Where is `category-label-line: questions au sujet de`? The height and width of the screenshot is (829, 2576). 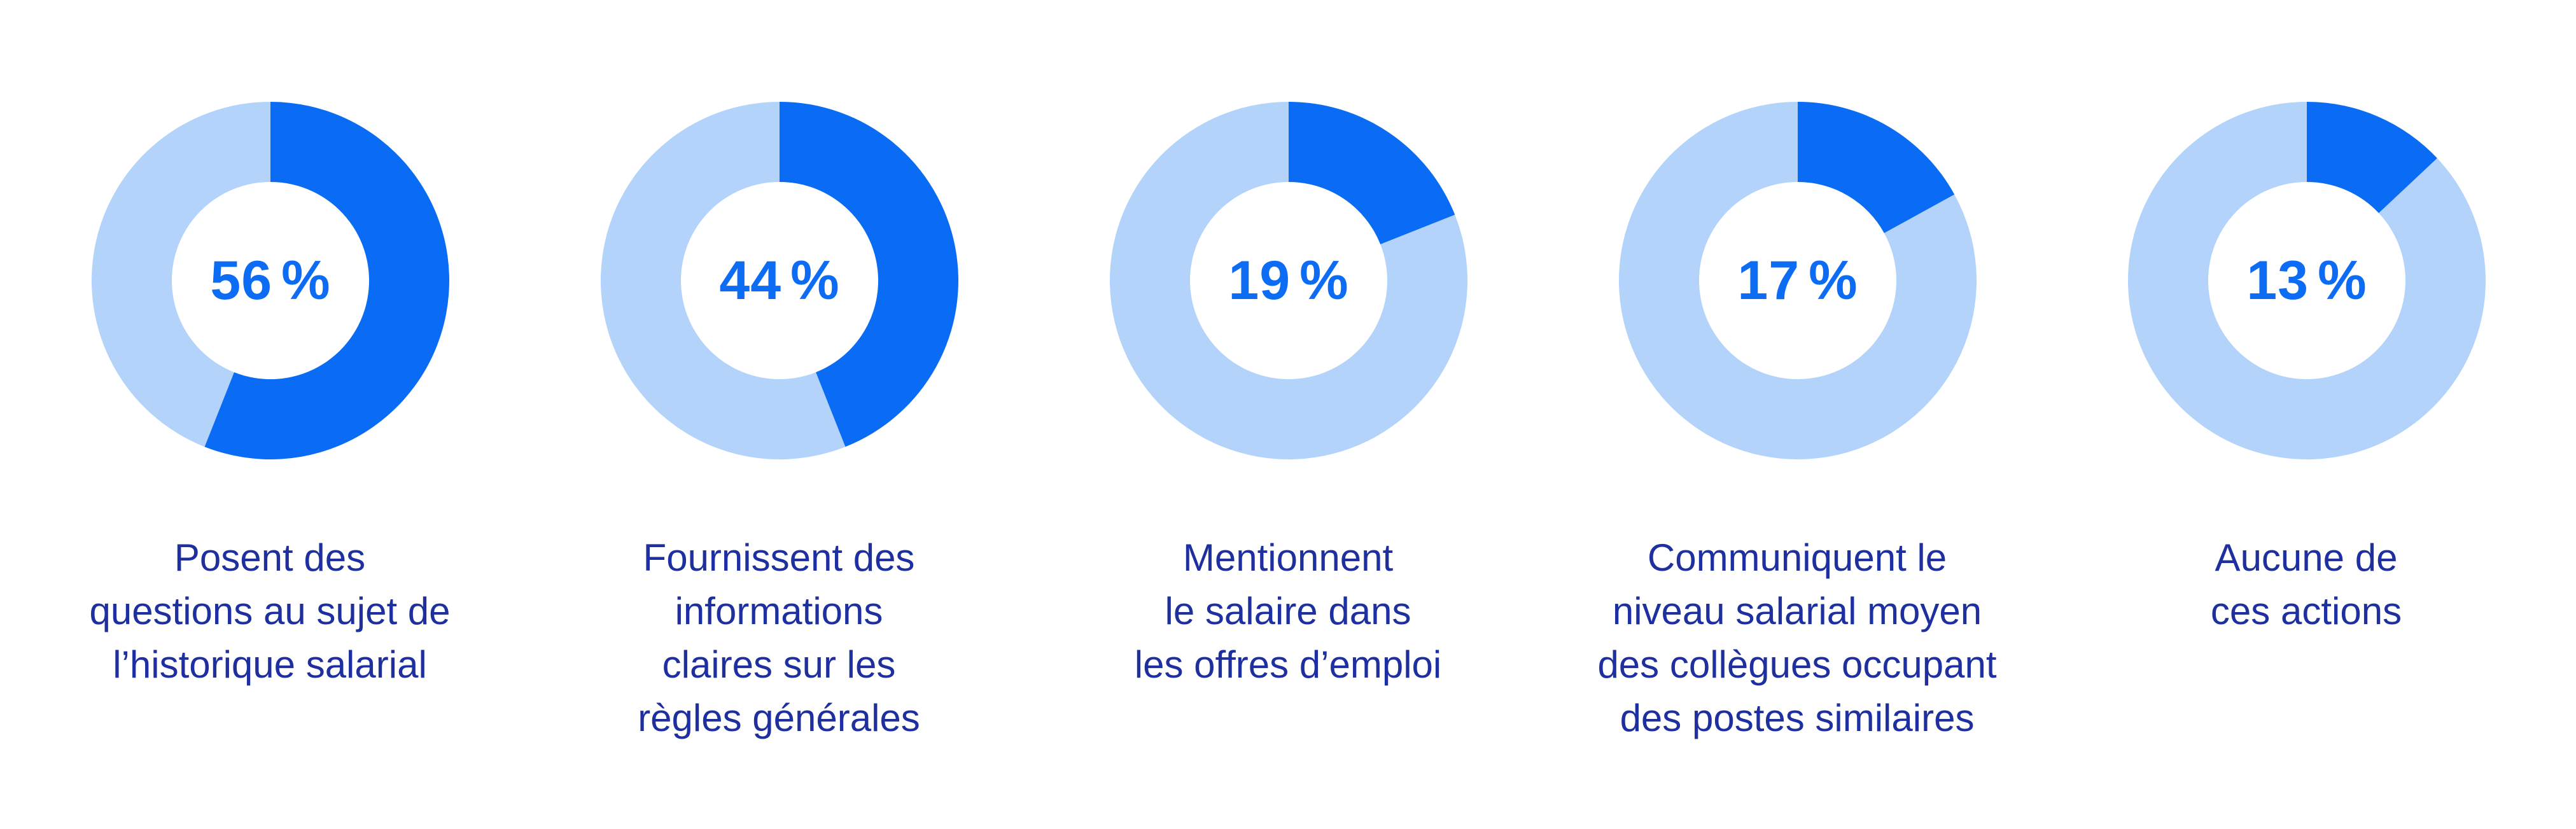
category-label-line: questions au sujet de is located at coordinates (270, 611).